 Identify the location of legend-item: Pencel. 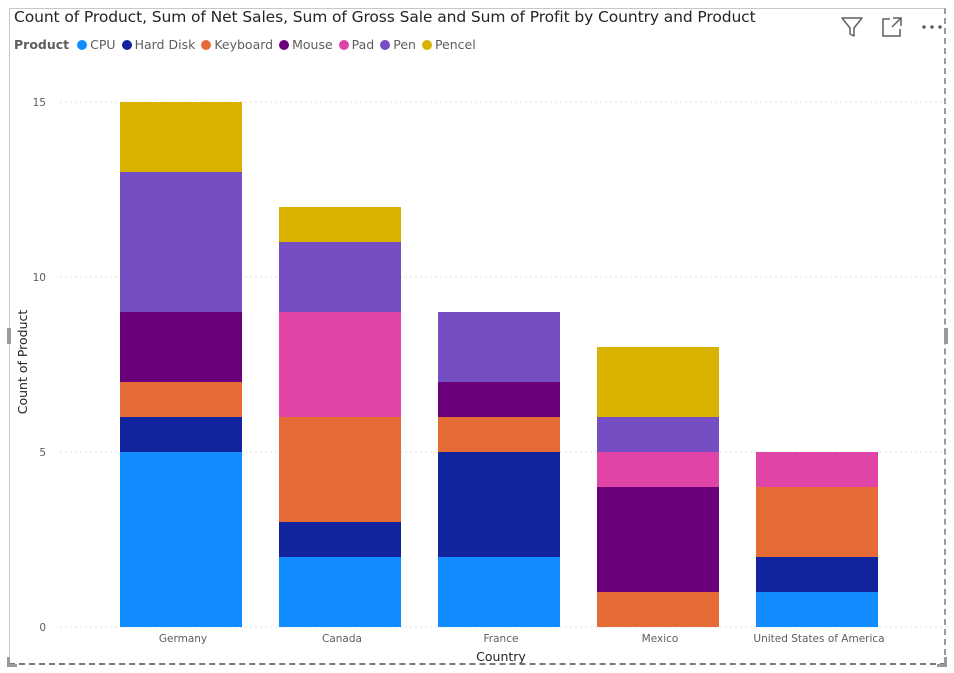
(448, 44).